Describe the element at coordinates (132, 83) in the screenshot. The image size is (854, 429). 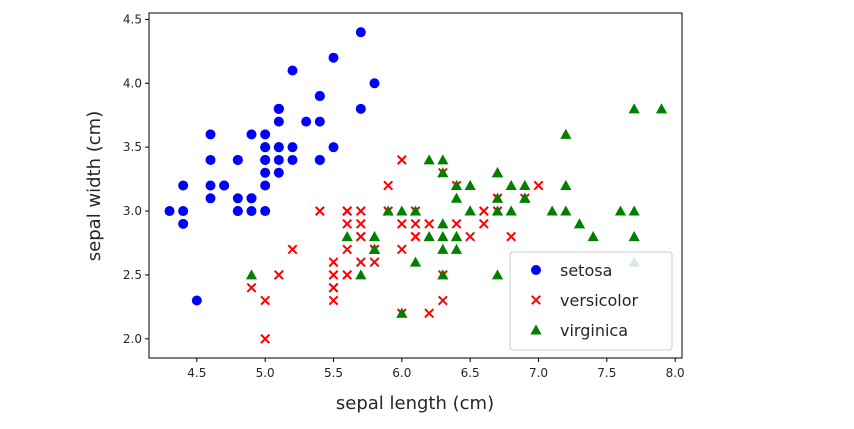
I see `y-tick-label: 4.0` at that location.